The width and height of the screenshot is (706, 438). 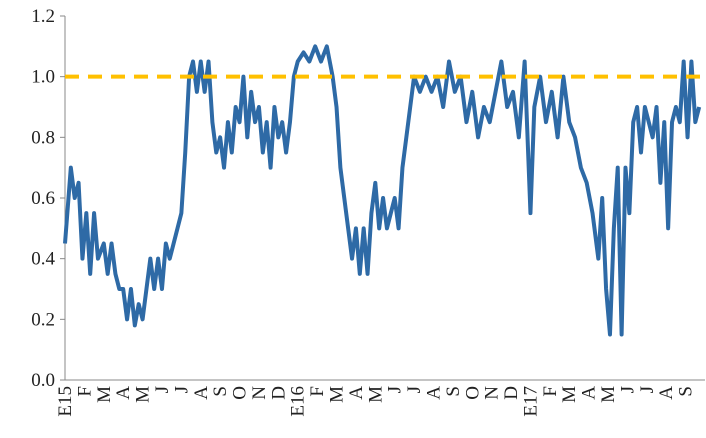 What do you see at coordinates (43, 77) in the screenshot?
I see `y-tick-label: 1.0` at bounding box center [43, 77].